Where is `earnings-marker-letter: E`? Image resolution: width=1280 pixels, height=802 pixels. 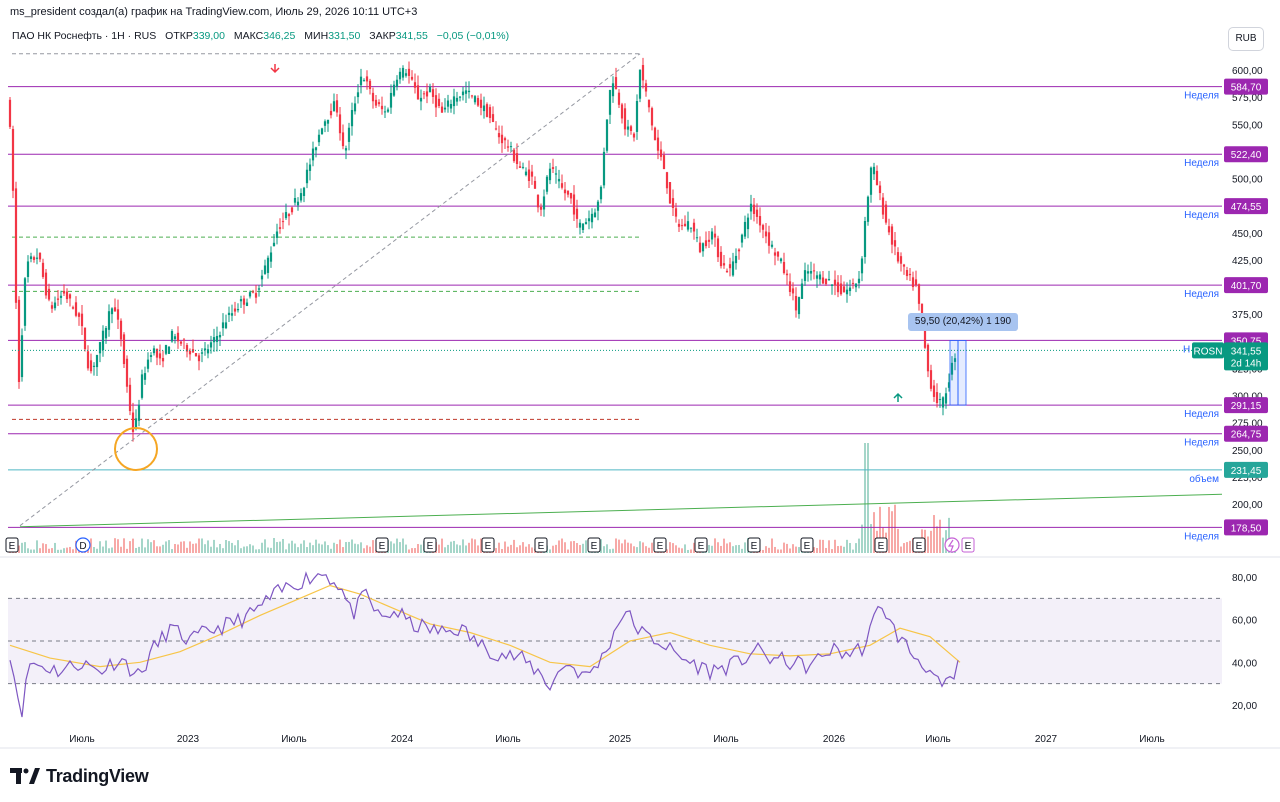 earnings-marker-letter: E is located at coordinates (430, 546).